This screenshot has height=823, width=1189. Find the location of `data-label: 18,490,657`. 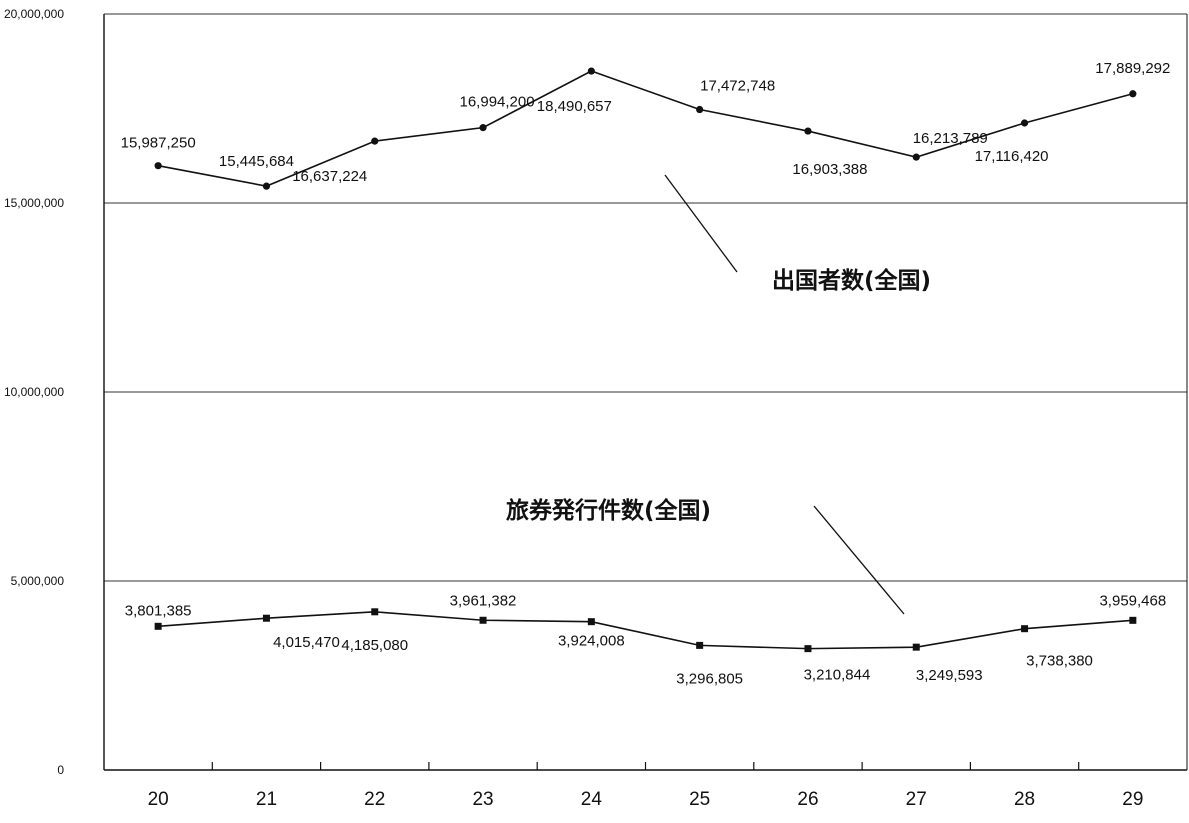

data-label: 18,490,657 is located at coordinates (574, 106).